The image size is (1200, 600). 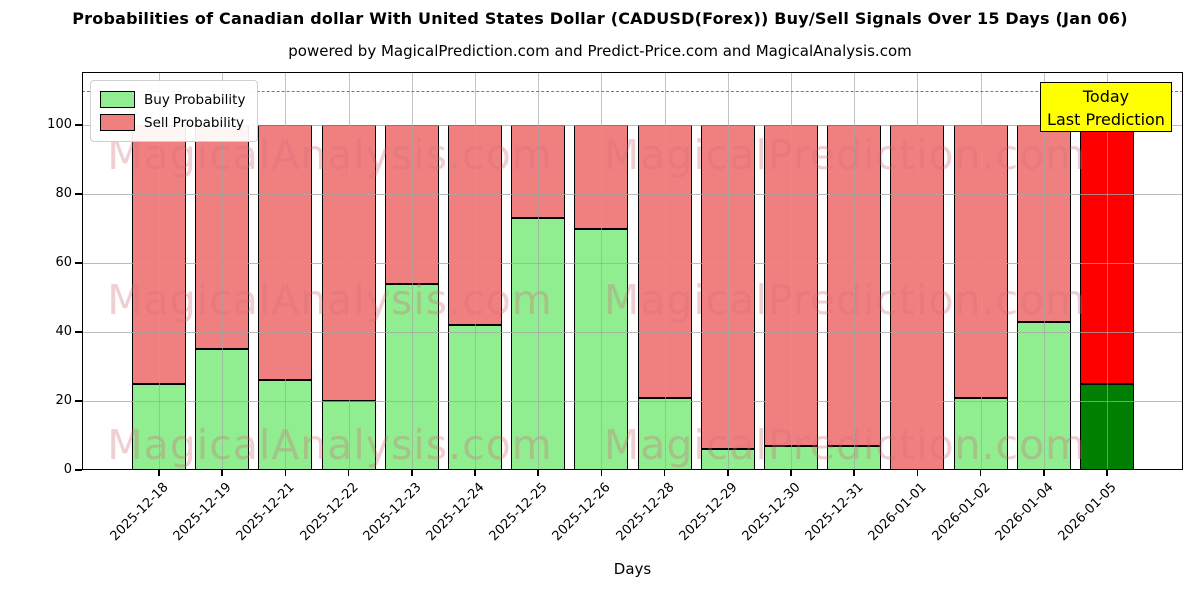 I want to click on threshold-dashed-line, so click(x=632, y=91).